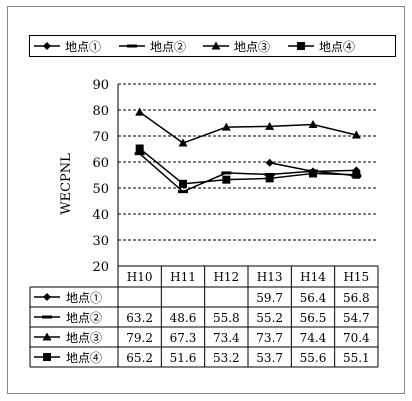  Describe the element at coordinates (84, 298) in the screenshot. I see `row-series-name: 地点①` at that location.